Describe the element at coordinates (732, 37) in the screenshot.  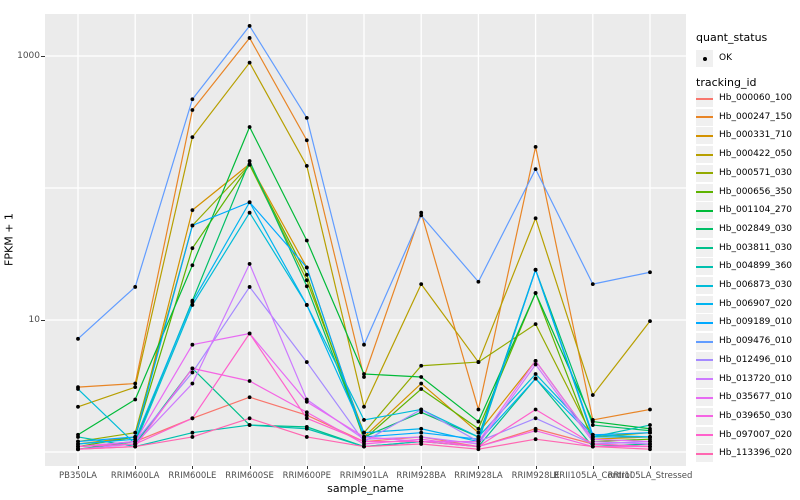
I see `legend-title-quant-status: quant_status` at that location.